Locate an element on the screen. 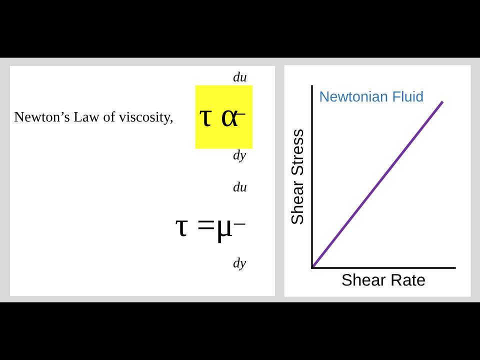 This screenshot has width=480, height=360. y-axis-title: Shear Stress is located at coordinates (297, 176).